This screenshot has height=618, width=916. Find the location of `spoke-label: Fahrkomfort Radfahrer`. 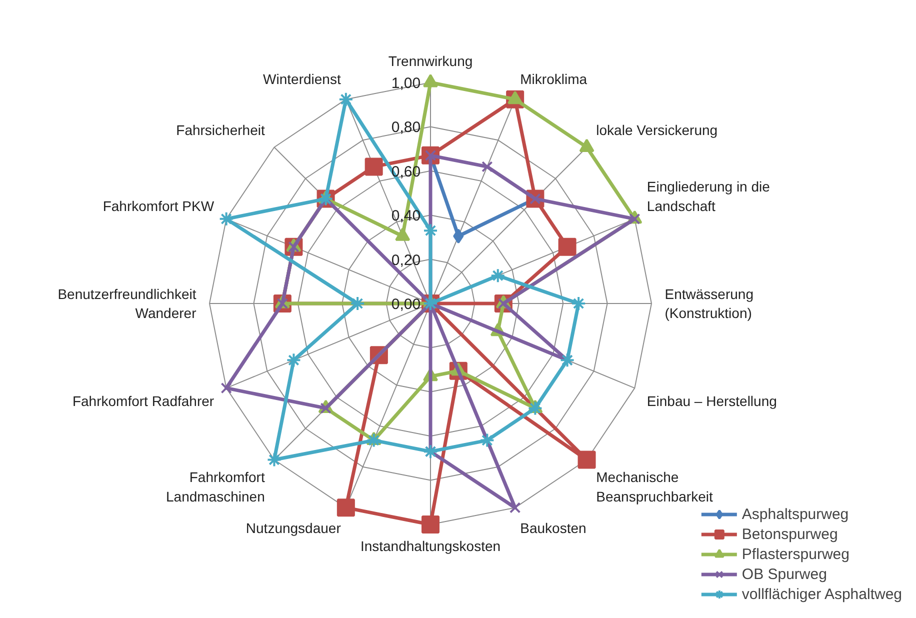

spoke-label: Fahrkomfort Radfahrer is located at coordinates (143, 401).